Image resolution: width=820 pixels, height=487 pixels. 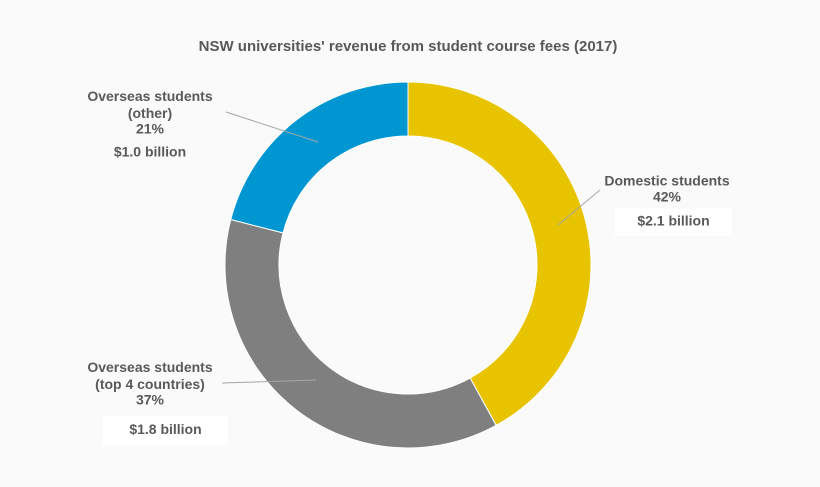 What do you see at coordinates (149, 375) in the screenshot?
I see `slice-label: Overseas students (top 4 countries)` at bounding box center [149, 375].